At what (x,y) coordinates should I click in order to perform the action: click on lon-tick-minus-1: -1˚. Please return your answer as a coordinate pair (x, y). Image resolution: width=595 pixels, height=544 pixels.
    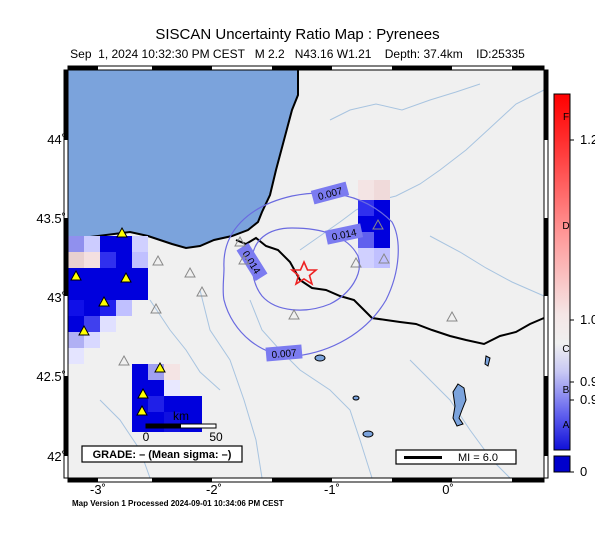
    Looking at the image, I should click on (332, 489).